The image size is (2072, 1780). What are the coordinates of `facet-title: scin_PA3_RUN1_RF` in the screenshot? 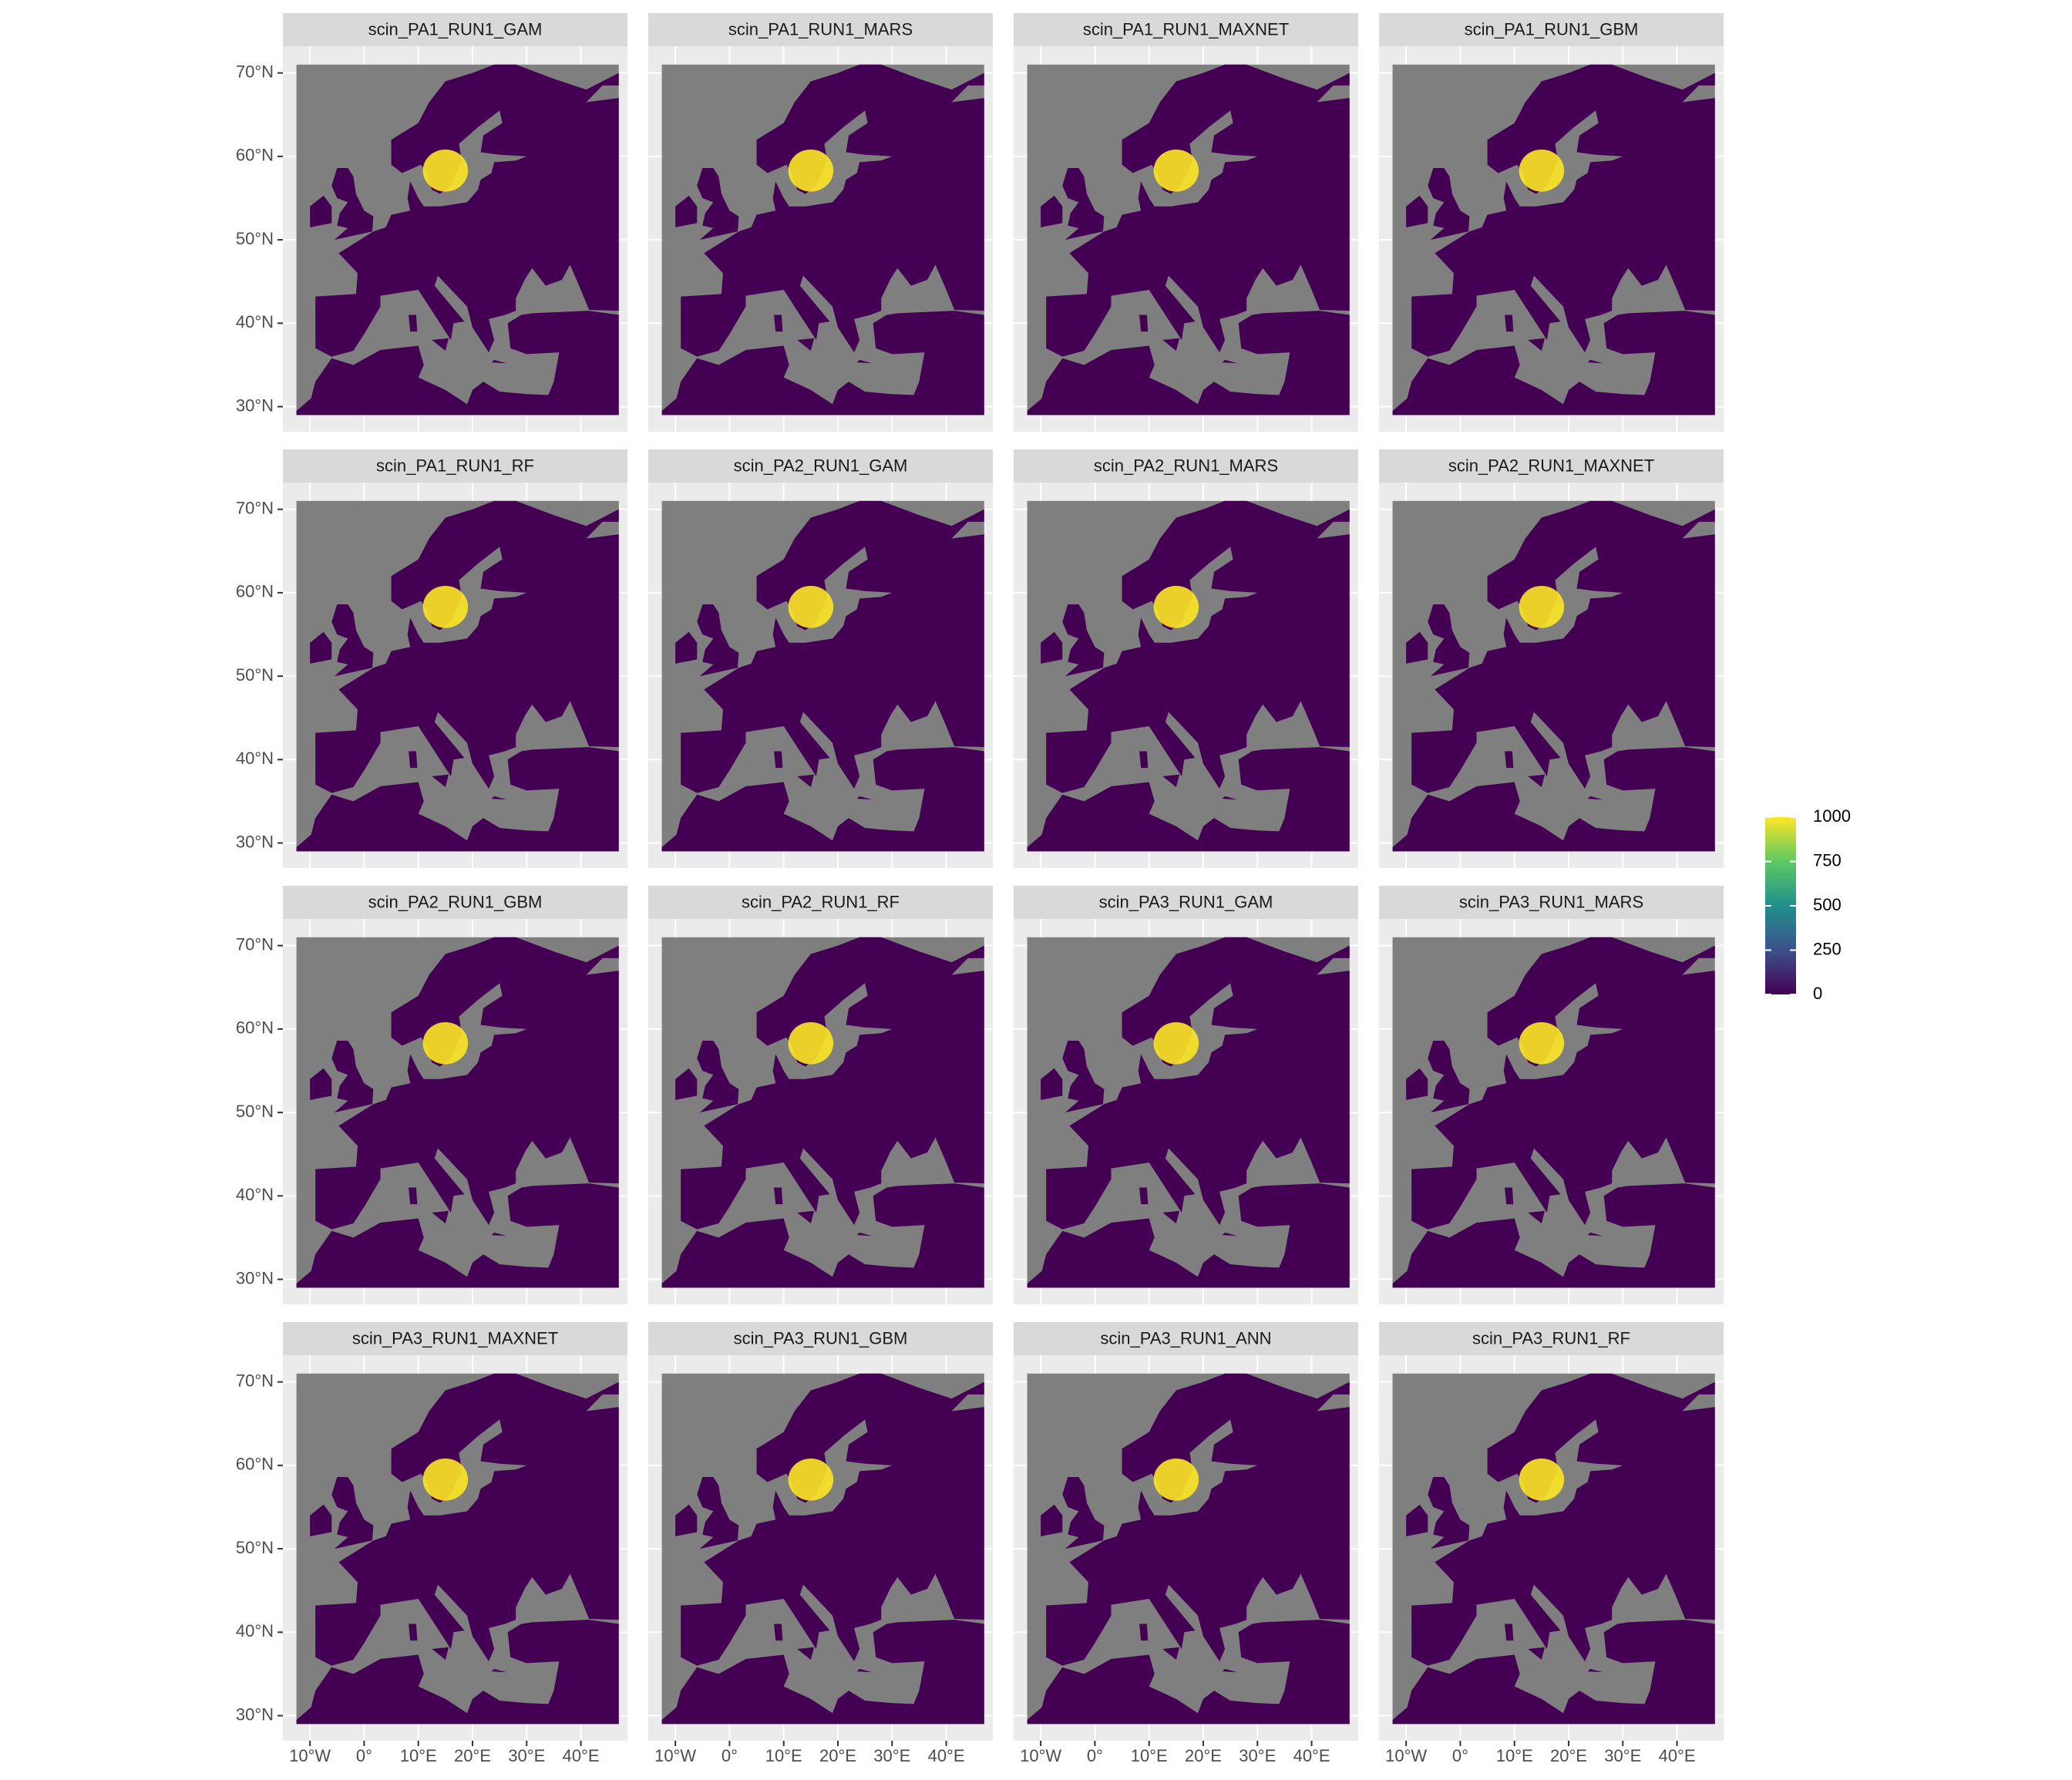 It's located at (1551, 1338).